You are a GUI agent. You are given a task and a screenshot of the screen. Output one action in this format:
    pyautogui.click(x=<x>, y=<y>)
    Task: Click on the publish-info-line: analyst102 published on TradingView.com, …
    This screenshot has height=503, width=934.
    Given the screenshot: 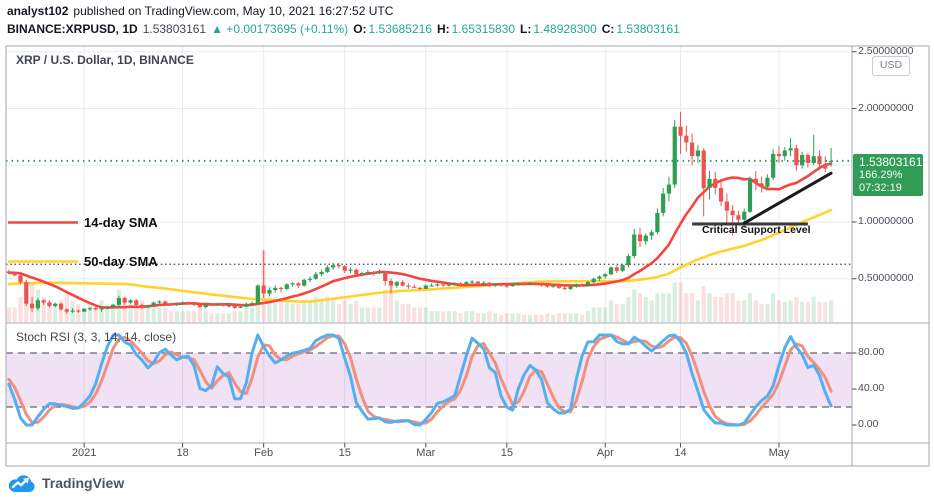 What is the action you would take?
    pyautogui.click(x=202, y=11)
    